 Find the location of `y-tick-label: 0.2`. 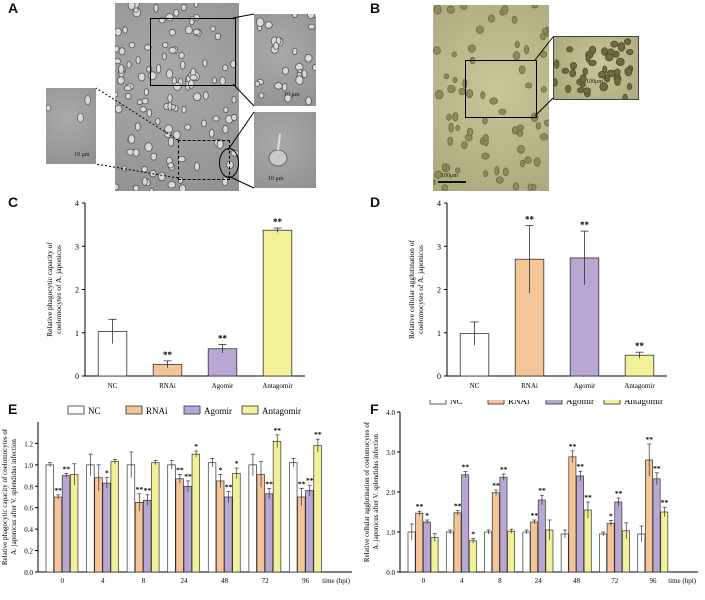

y-tick-label: 0.2 is located at coordinates (28, 552).